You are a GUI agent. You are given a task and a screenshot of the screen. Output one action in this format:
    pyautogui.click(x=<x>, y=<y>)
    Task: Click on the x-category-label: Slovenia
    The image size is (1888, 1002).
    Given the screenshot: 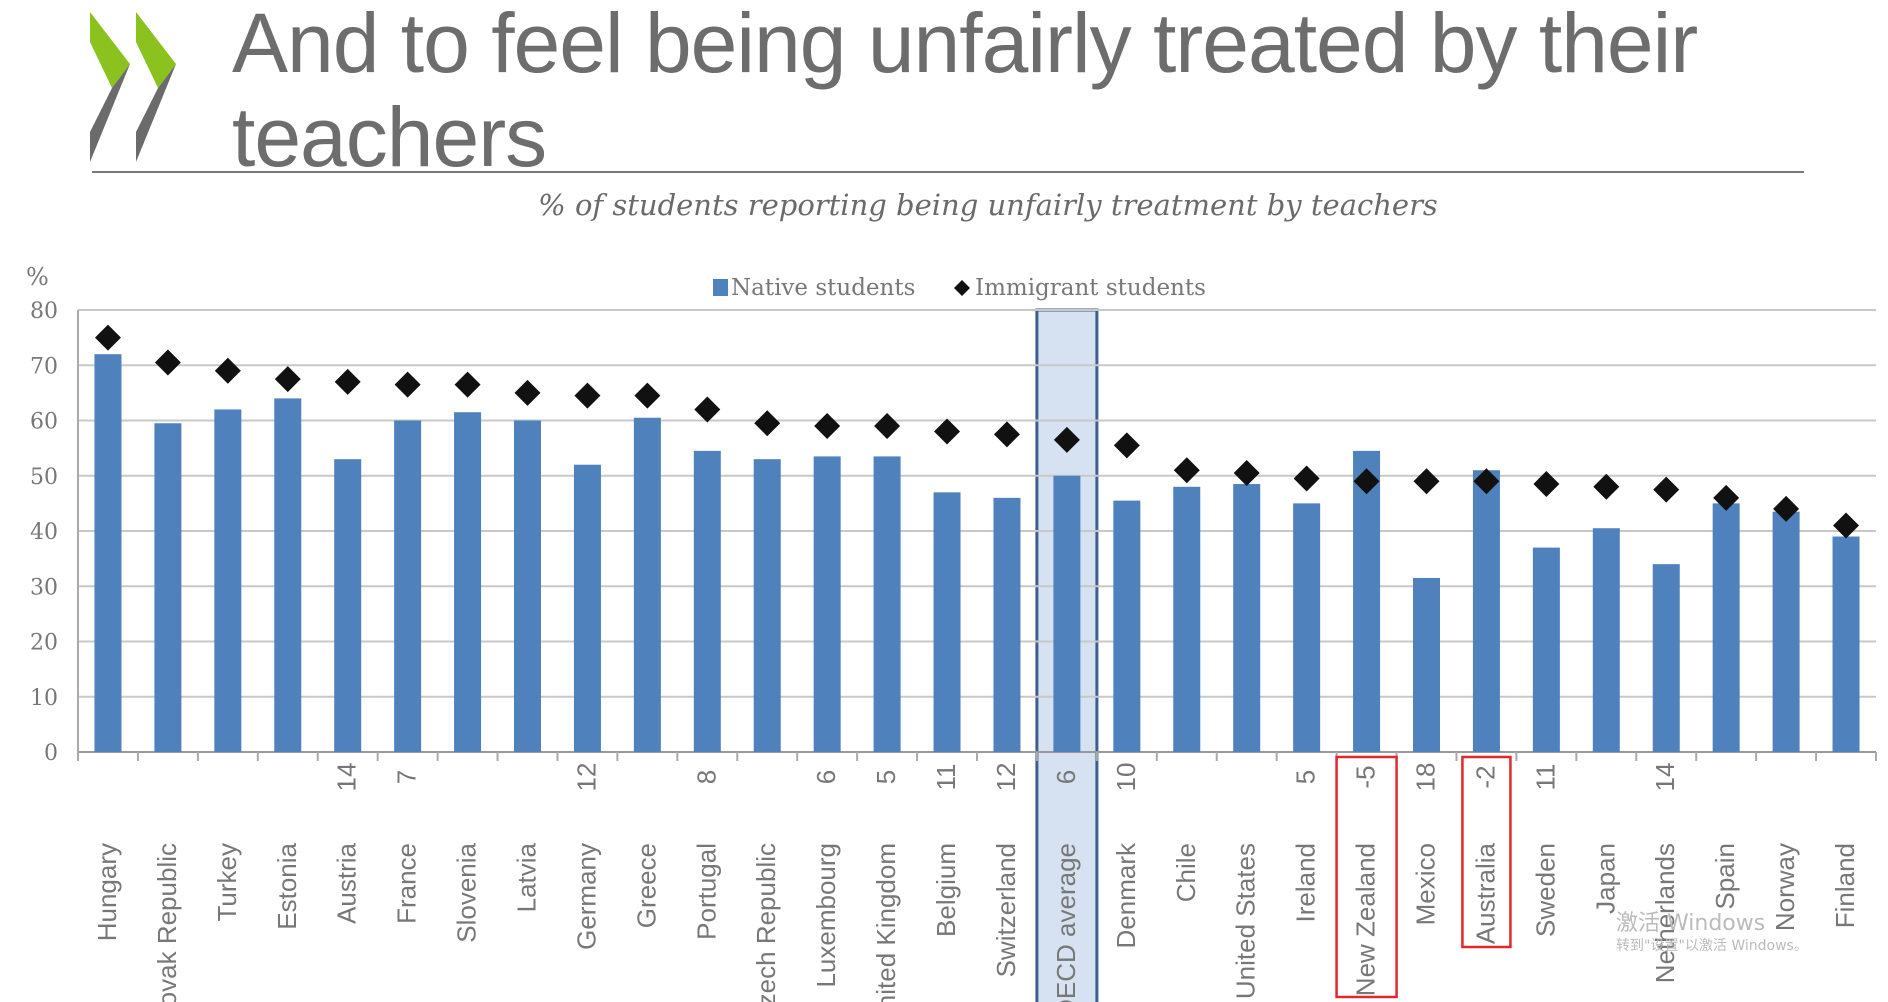 What is the action you would take?
    pyautogui.click(x=467, y=892)
    